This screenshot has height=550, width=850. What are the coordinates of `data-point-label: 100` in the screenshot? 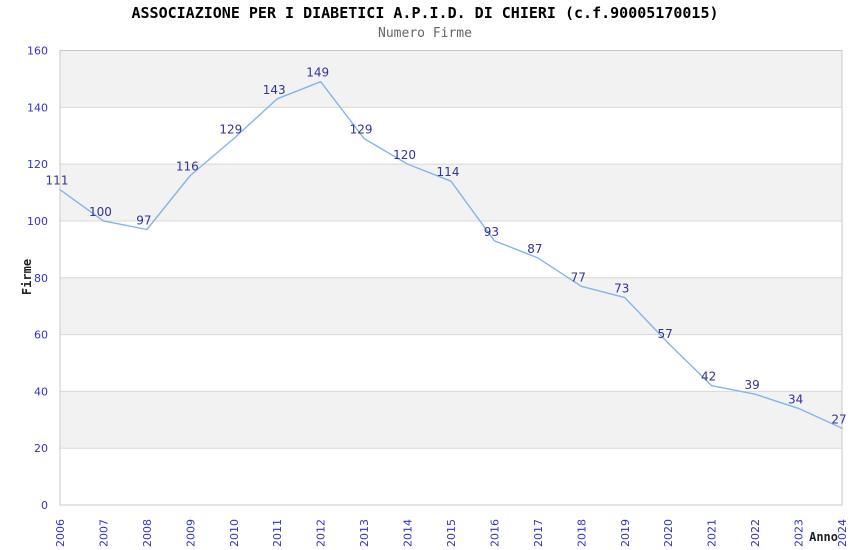 It's located at (100, 212).